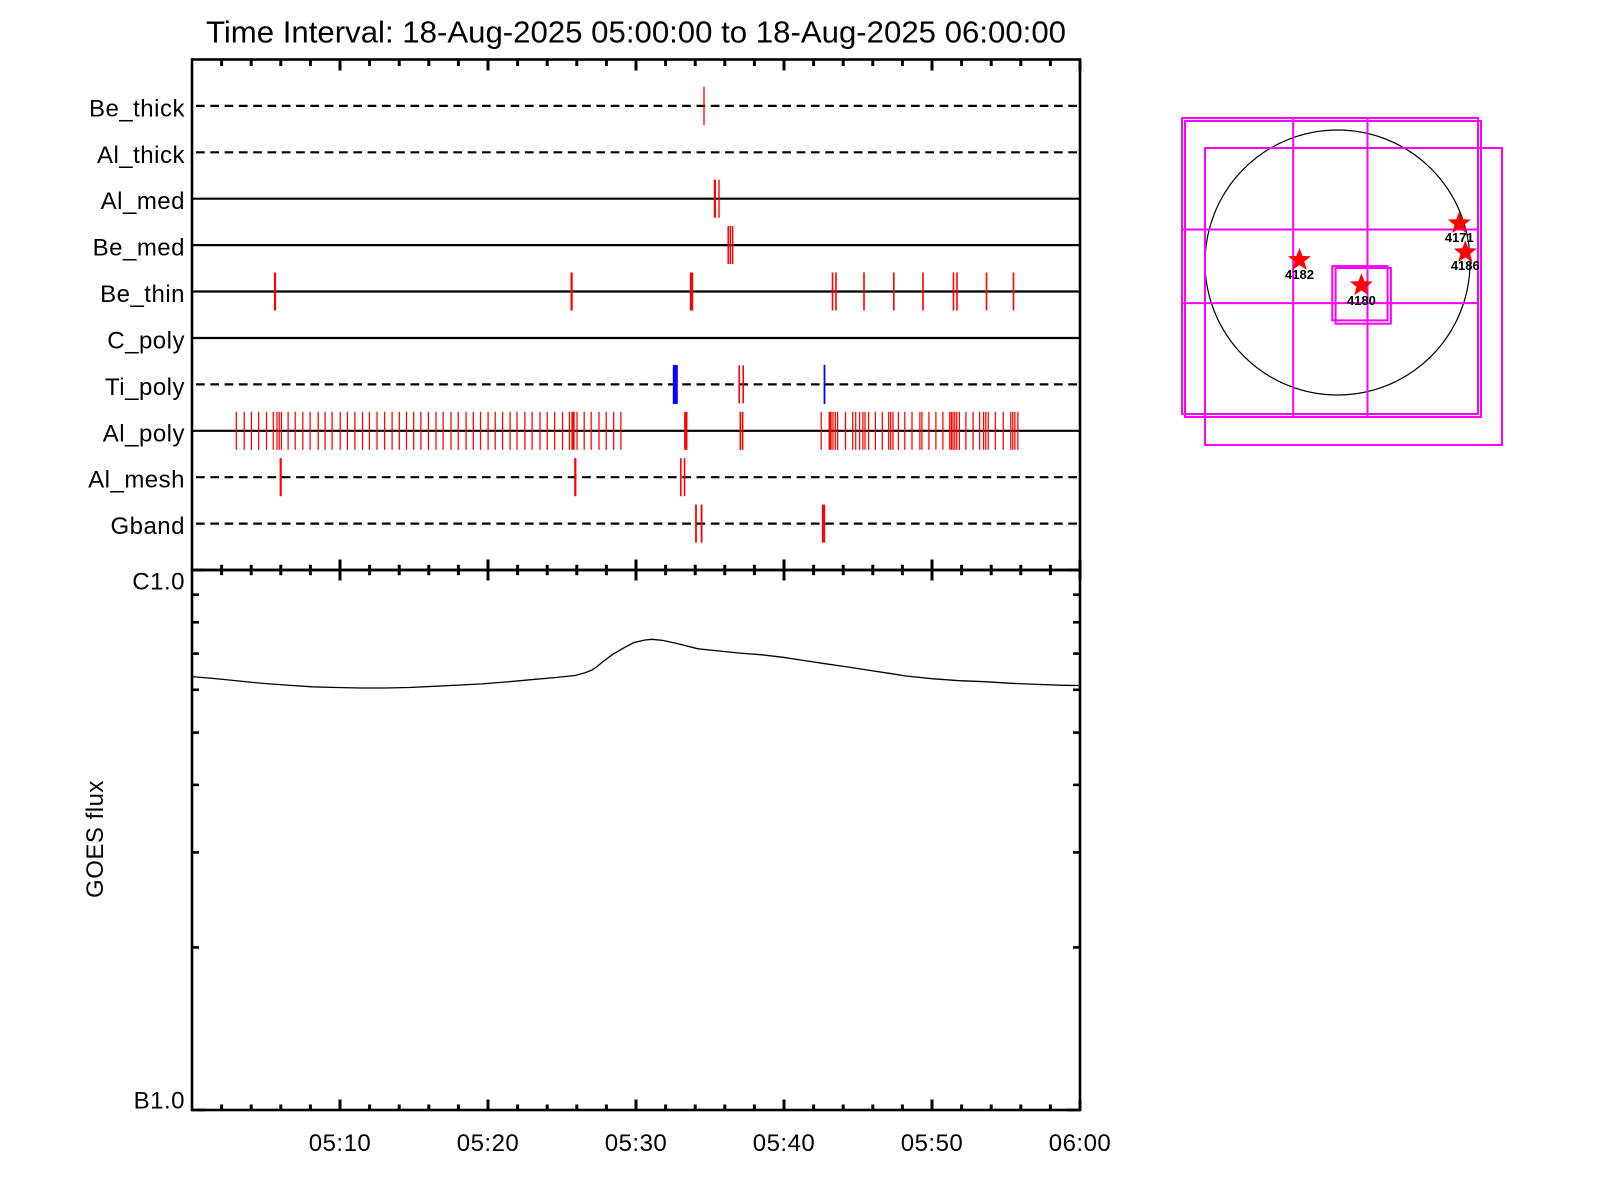 The image size is (1600, 1200). I want to click on svg-text: Al_poly, so click(144, 433).